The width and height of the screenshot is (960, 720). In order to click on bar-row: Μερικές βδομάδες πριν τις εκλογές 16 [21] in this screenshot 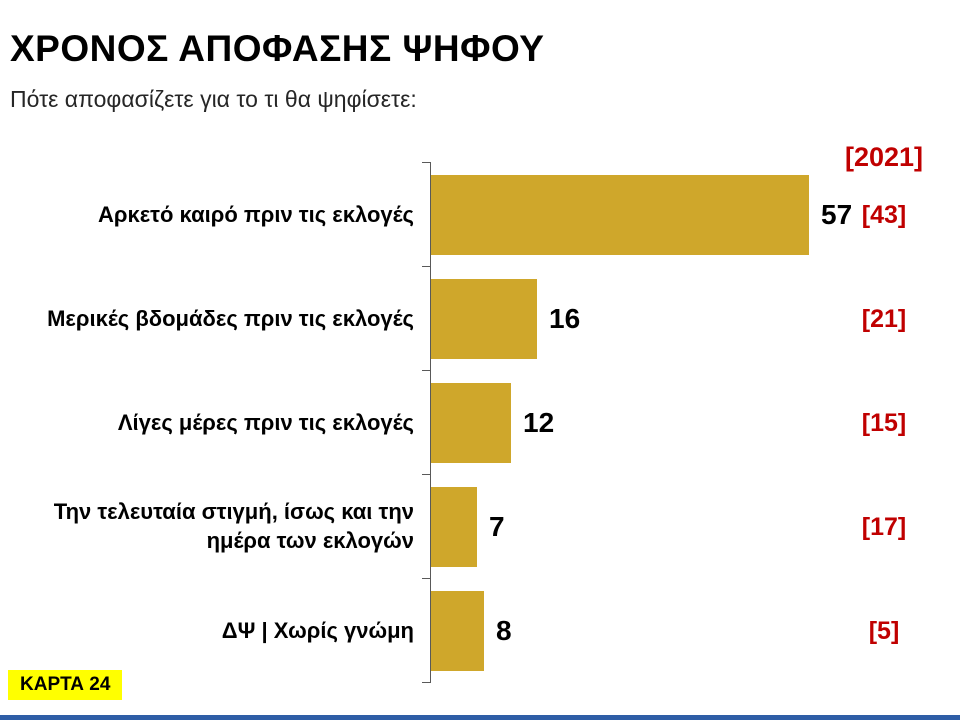, I will do `click(480, 318)`.